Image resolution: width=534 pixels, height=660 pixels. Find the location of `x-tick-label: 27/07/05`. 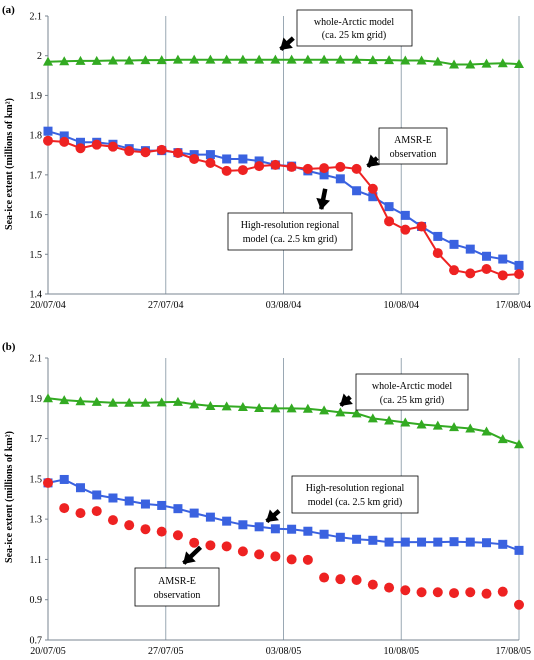

x-tick-label: 27/07/05 is located at coordinates (166, 651).